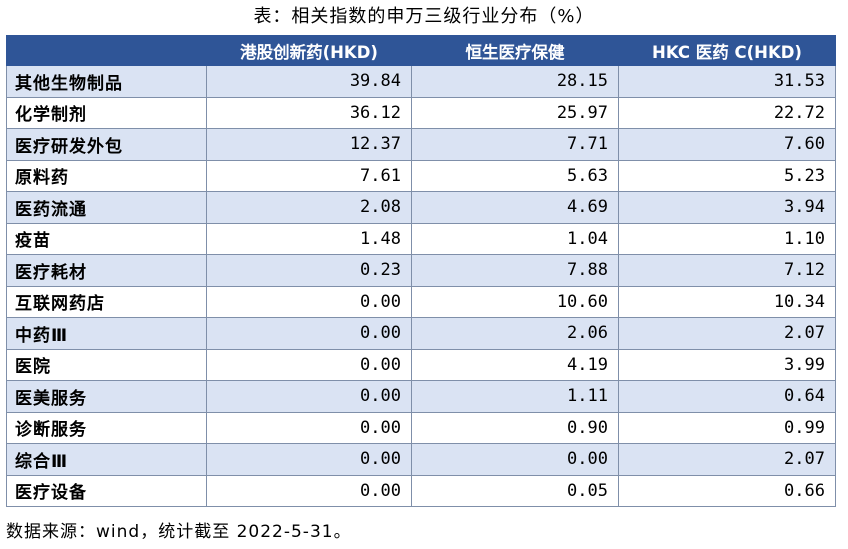 This screenshot has width=848, height=549. I want to click on table-row: 其他生物制品 39.84 28.15 31.53, so click(421, 81).